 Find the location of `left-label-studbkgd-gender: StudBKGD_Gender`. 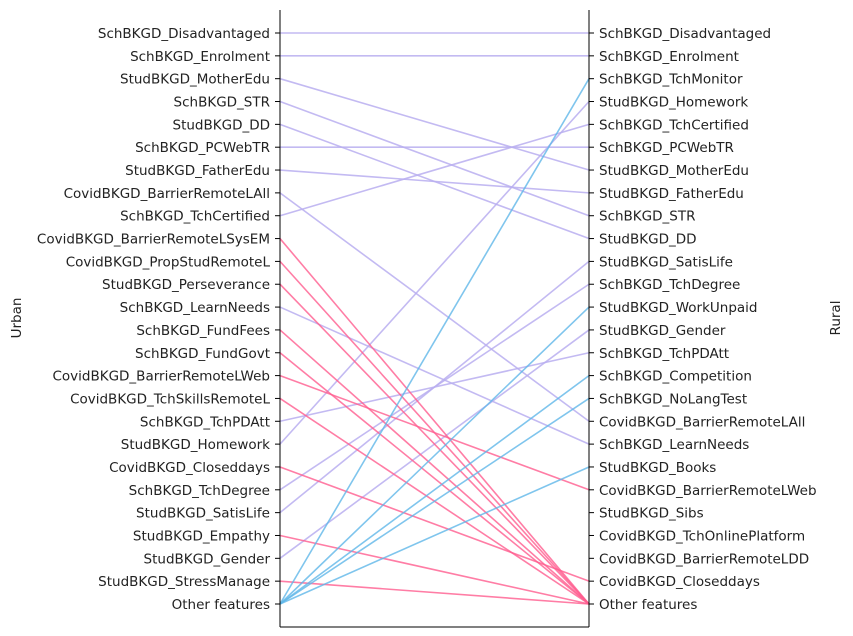

left-label-studbkgd-gender: StudBKGD_Gender is located at coordinates (207, 559).